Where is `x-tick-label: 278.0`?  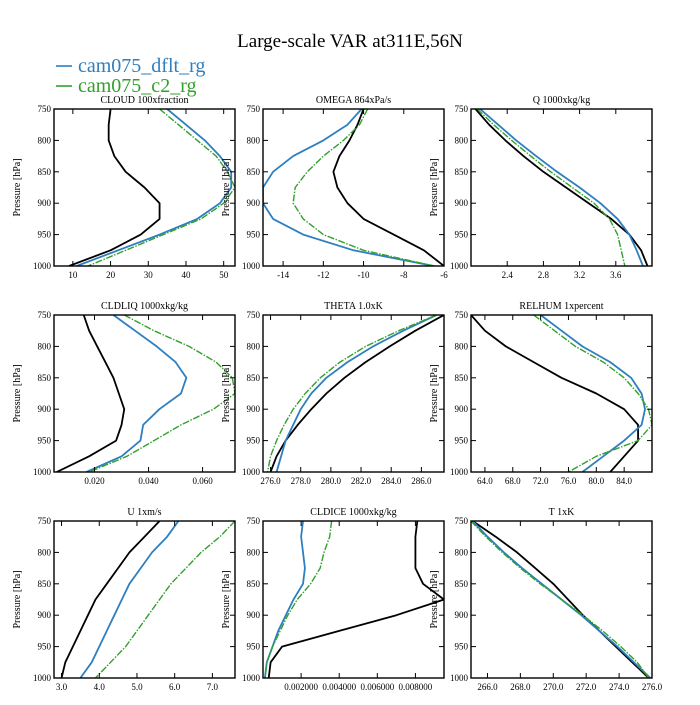 x-tick-label: 278.0 is located at coordinates (301, 481).